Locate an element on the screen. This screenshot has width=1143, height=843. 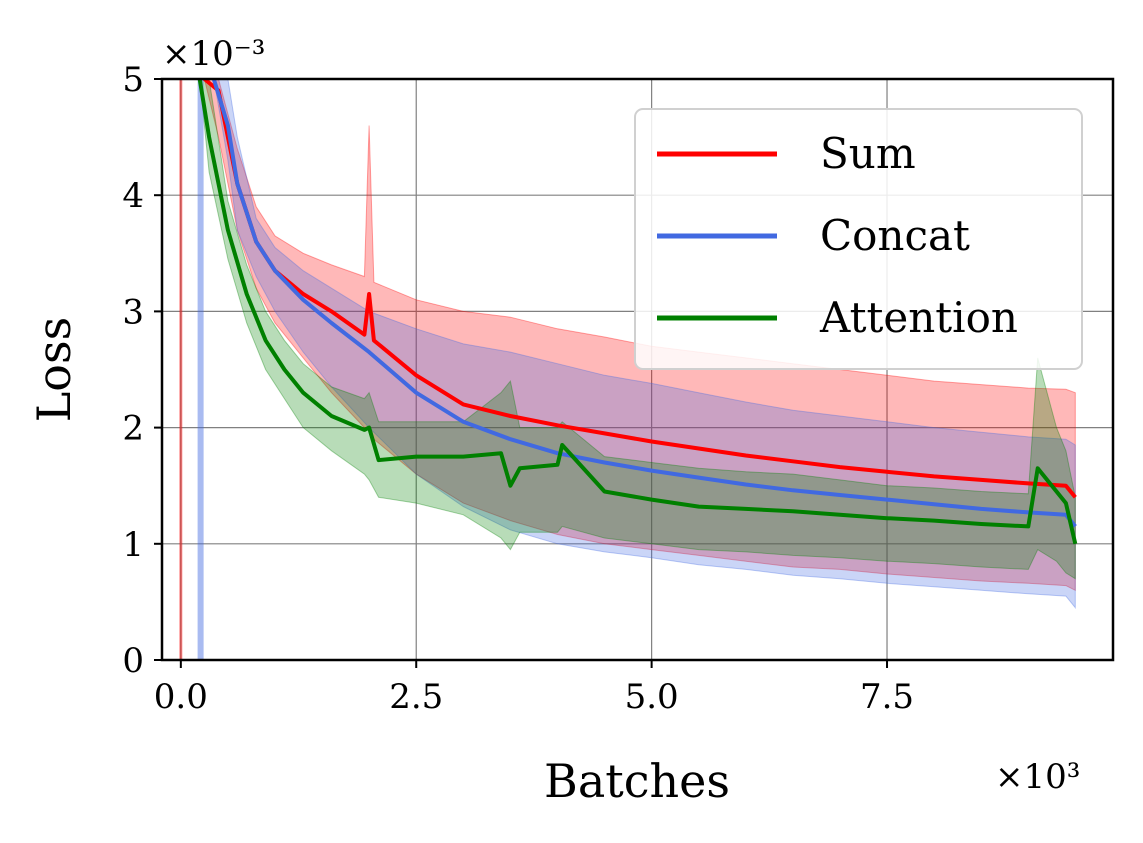
x-tick-label: 5.0 is located at coordinates (652, 697).